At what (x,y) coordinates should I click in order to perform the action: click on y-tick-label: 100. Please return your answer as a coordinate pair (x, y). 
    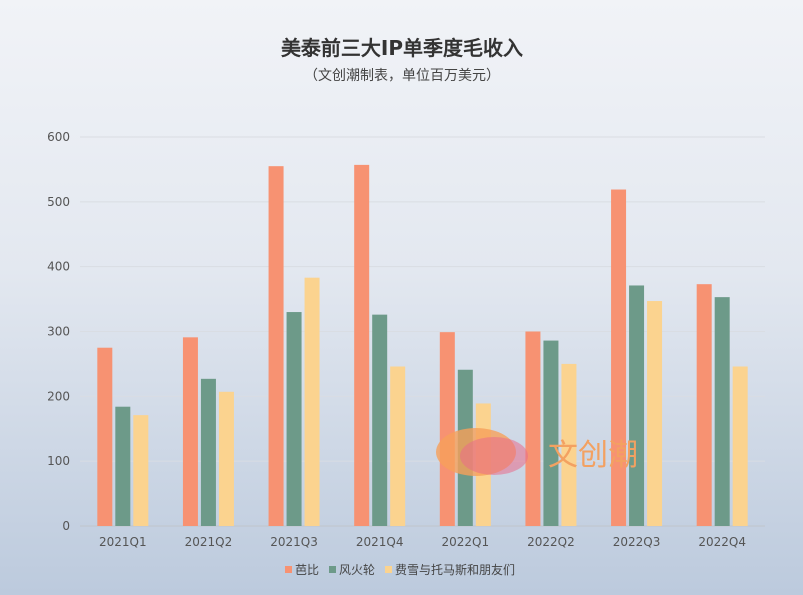
    Looking at the image, I should click on (58, 461).